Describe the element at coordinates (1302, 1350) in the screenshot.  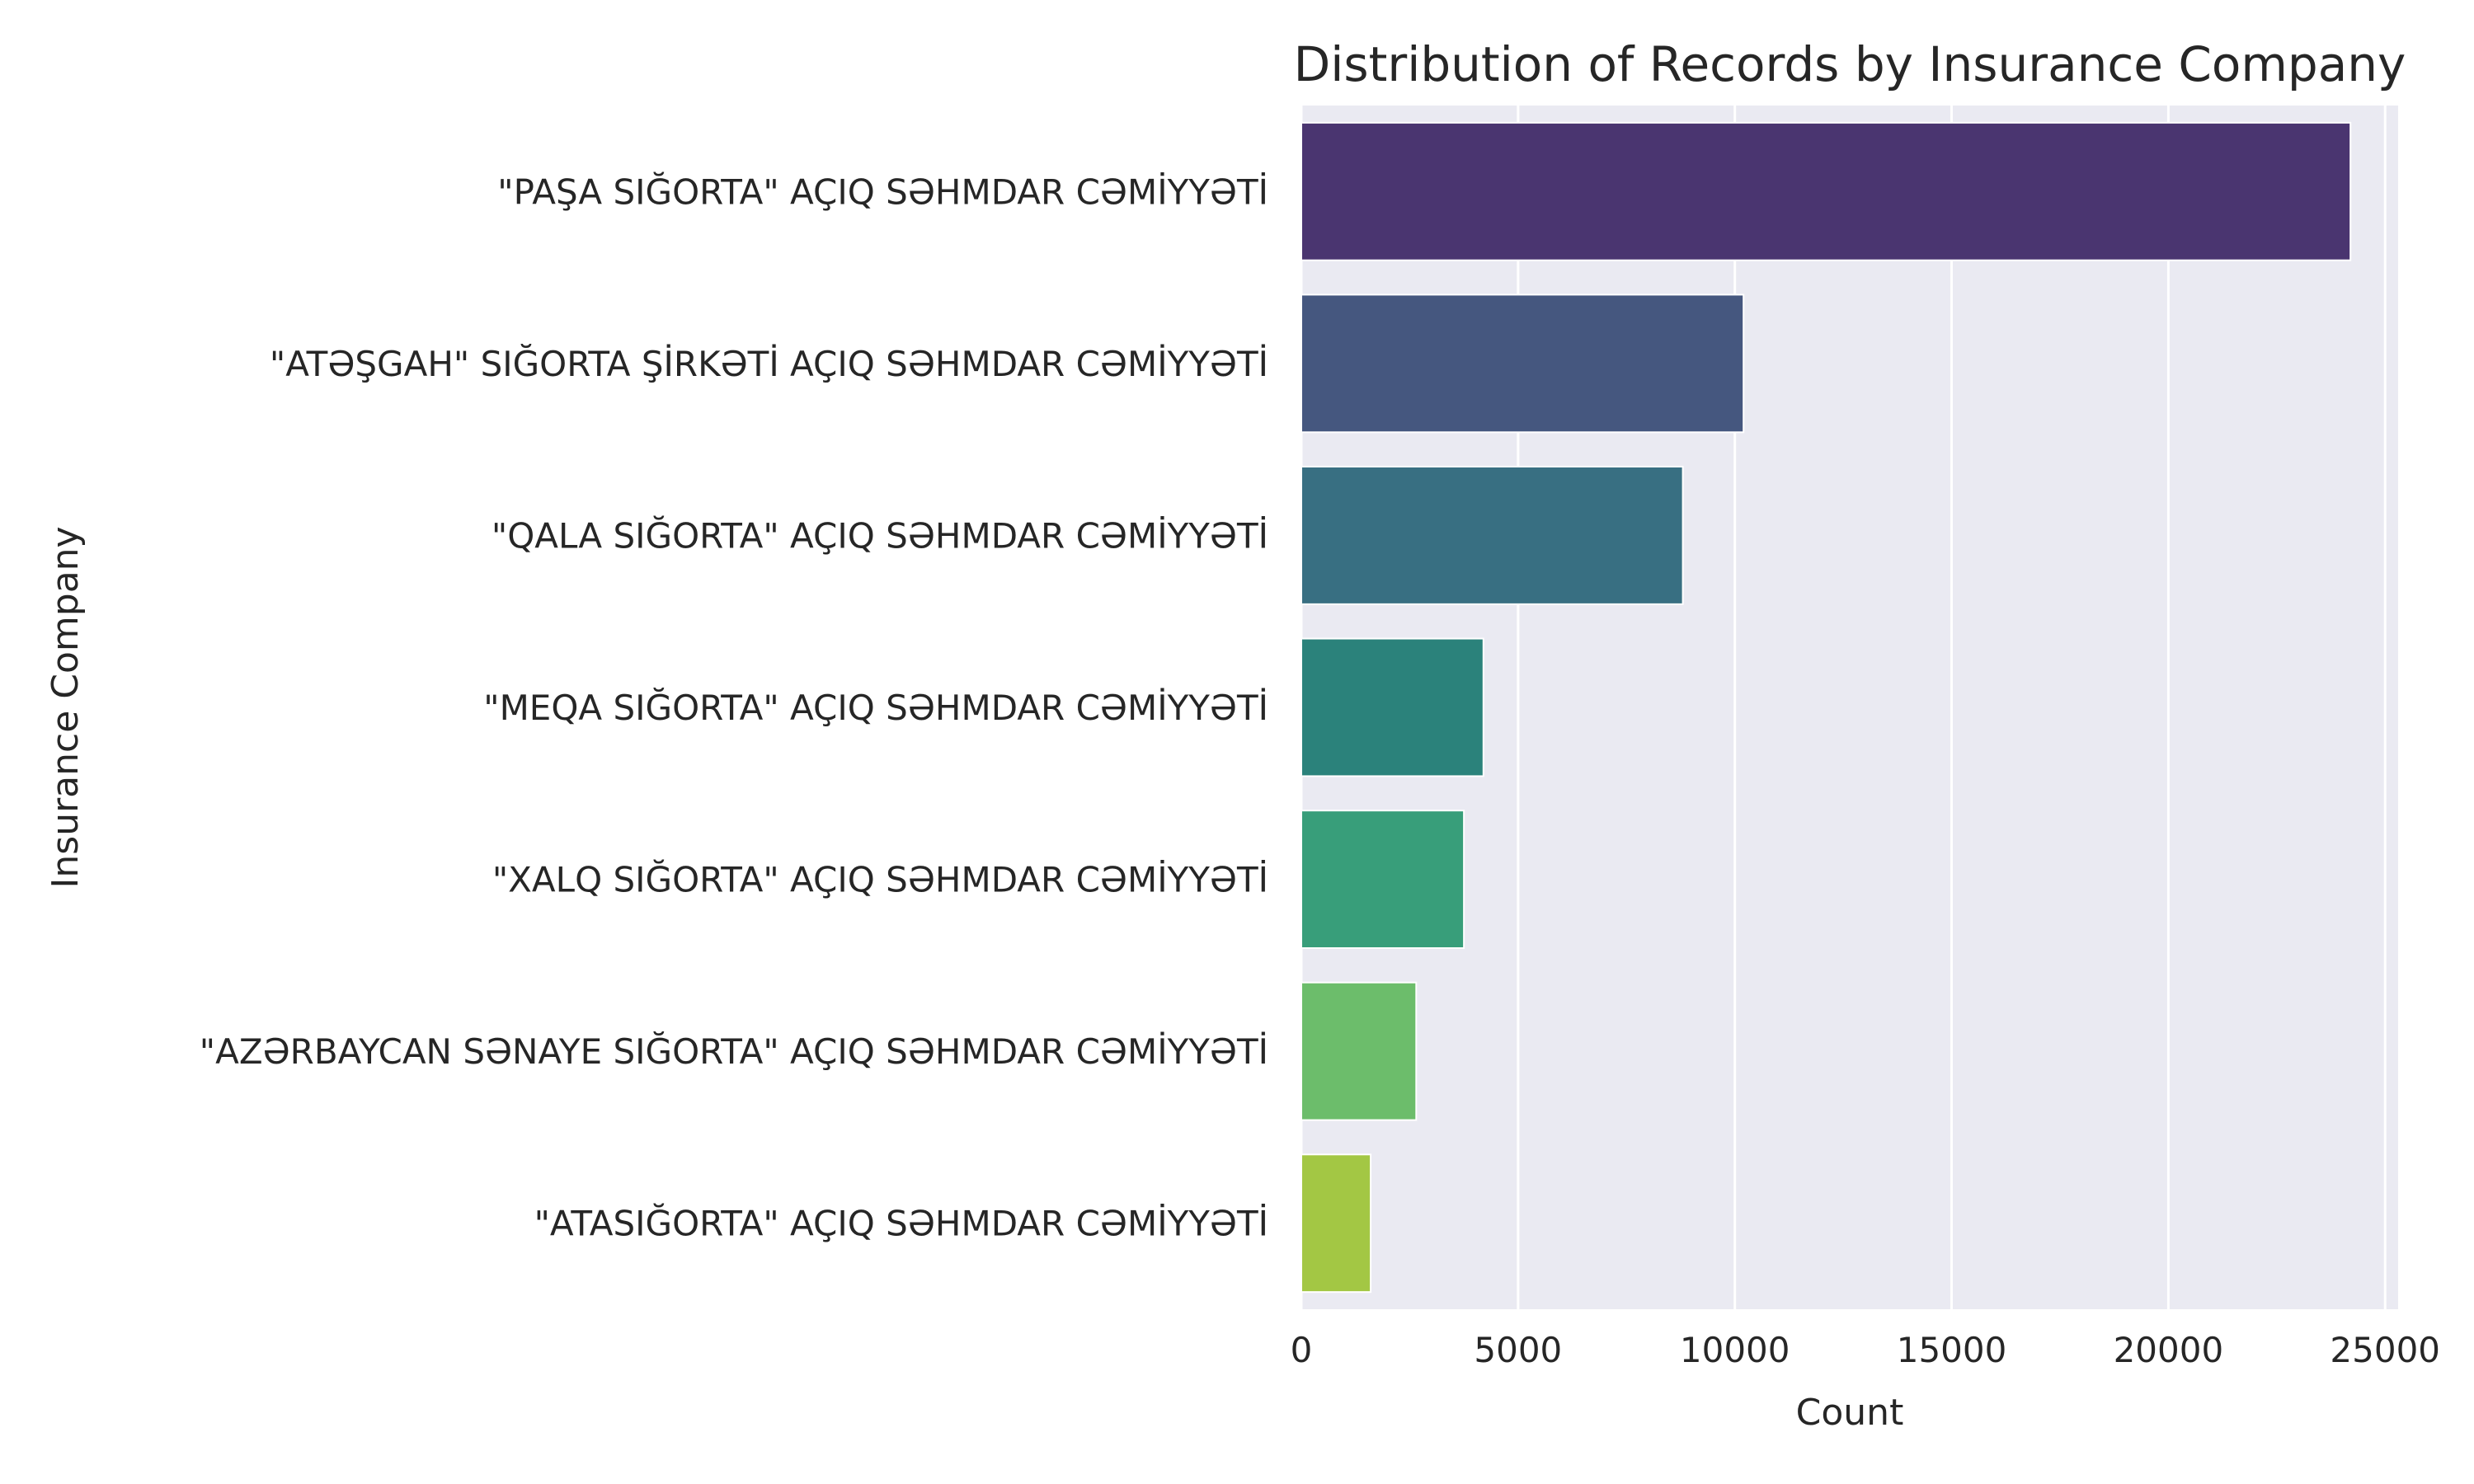
I see `x-tick-label: 0` at that location.